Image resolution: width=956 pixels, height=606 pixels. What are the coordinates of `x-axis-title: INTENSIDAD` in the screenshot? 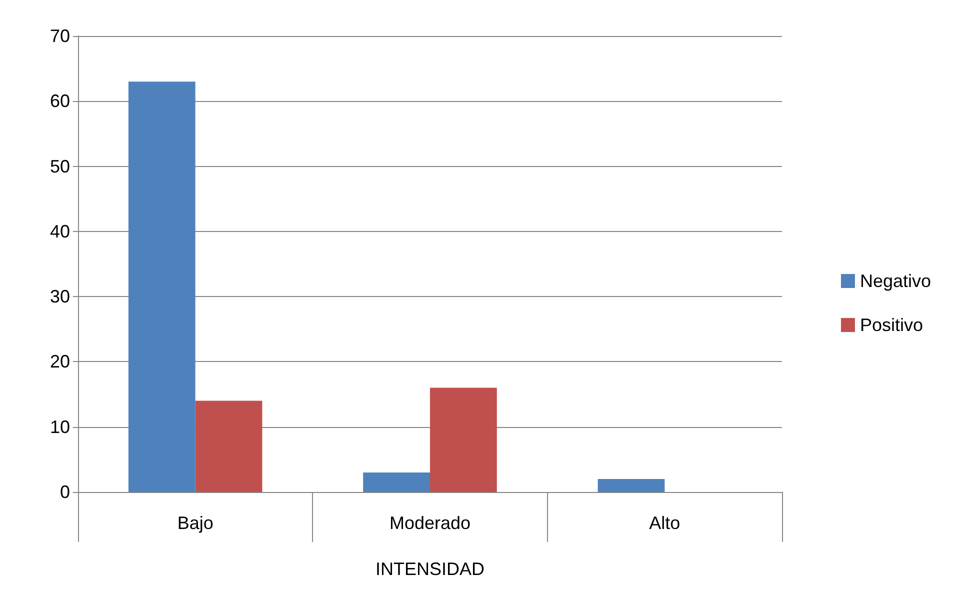 It's located at (430, 569).